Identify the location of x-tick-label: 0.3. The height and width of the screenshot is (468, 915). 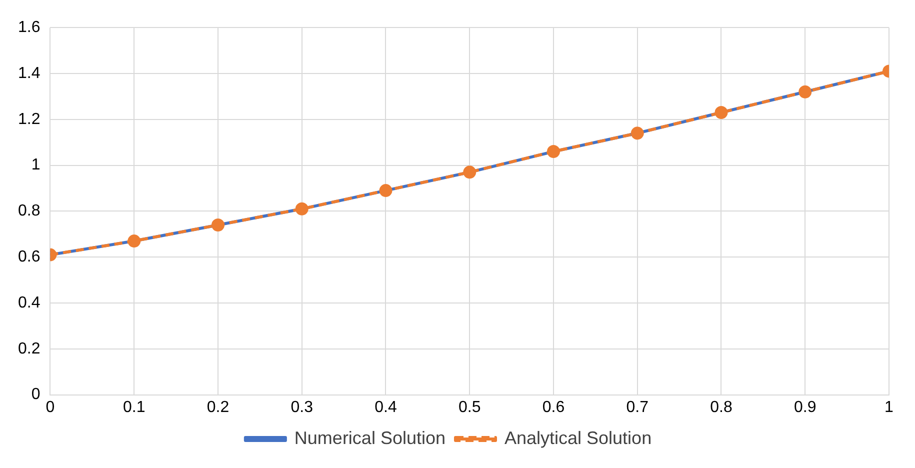
(302, 407).